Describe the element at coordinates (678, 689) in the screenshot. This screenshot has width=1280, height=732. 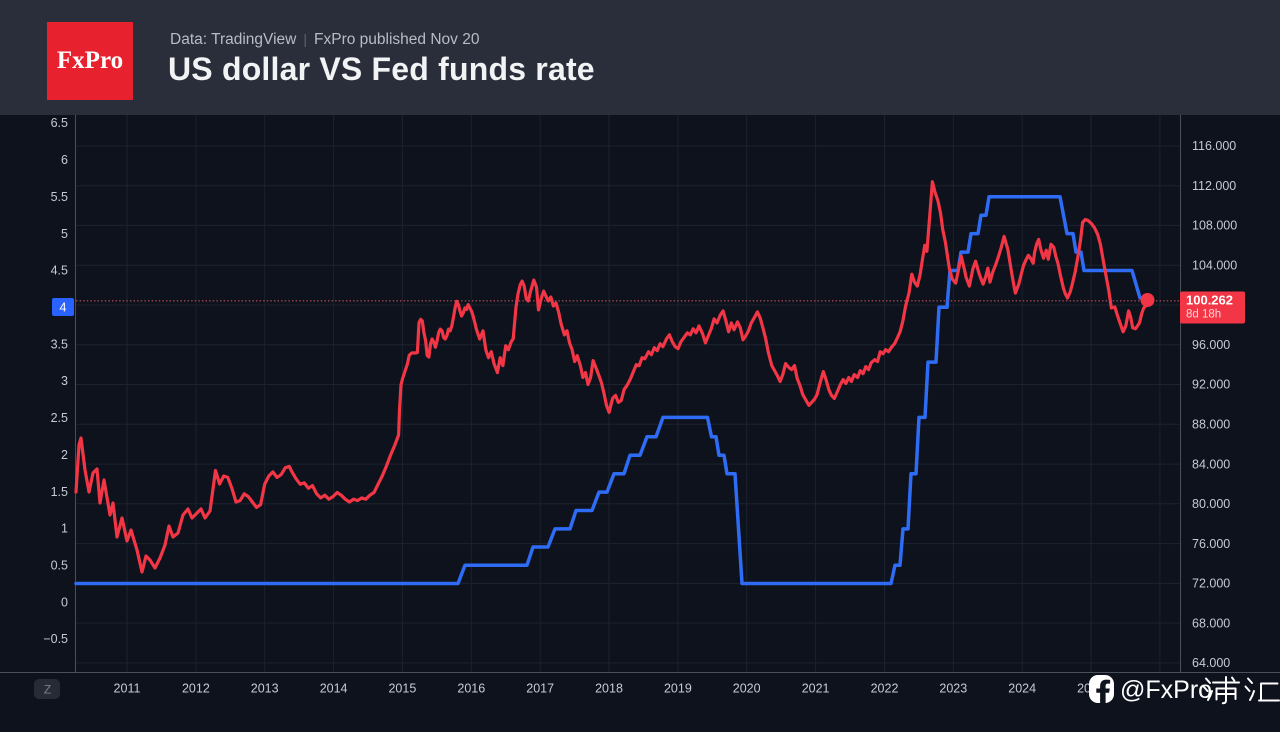
I see `svg-text: 2019` at that location.